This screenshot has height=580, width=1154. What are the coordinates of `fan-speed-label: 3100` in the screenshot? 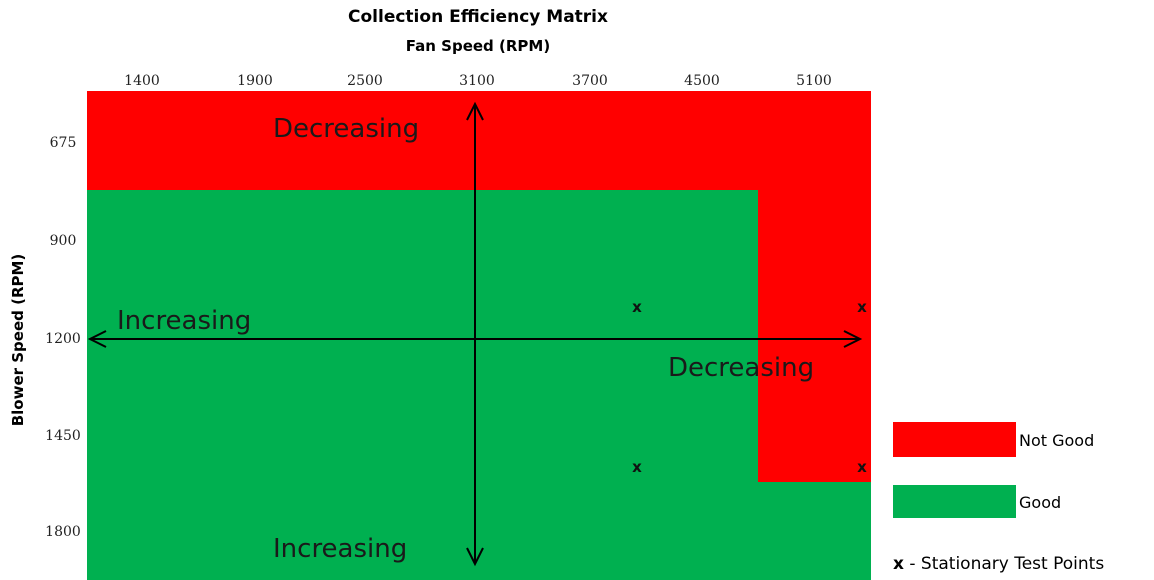 It's located at (477, 81).